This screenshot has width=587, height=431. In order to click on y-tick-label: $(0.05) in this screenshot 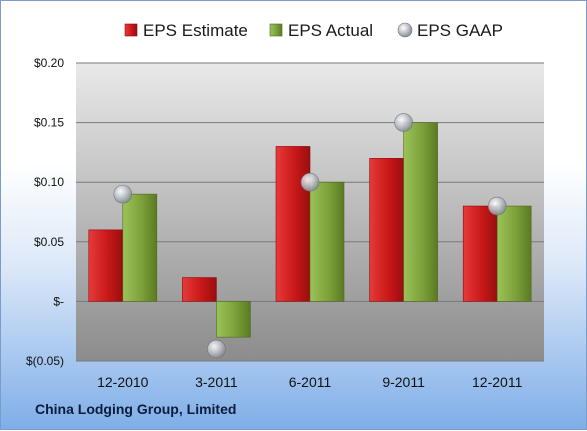, I will do `click(45, 361)`.